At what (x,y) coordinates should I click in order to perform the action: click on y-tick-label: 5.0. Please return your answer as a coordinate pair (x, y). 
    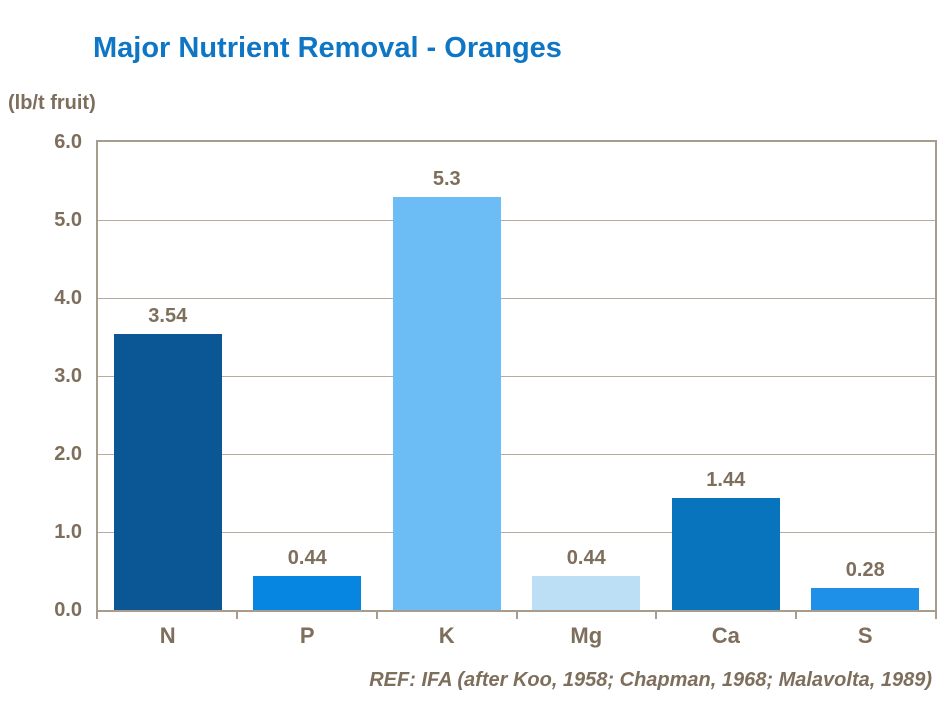
    Looking at the image, I should click on (68, 220).